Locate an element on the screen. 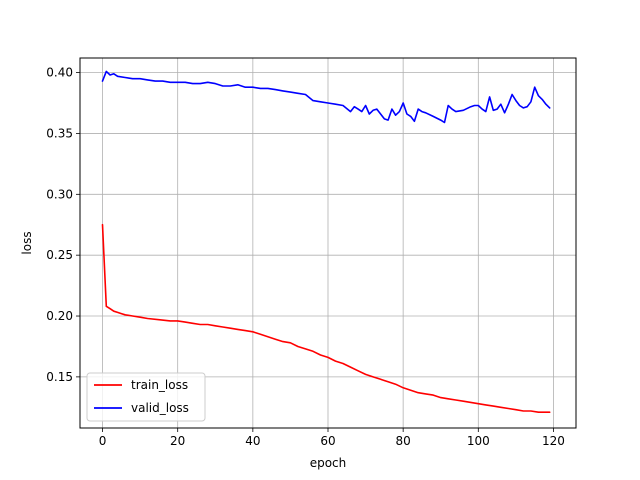 The height and width of the screenshot is (480, 640). y-tick-label: 0.25 is located at coordinates (59, 255).